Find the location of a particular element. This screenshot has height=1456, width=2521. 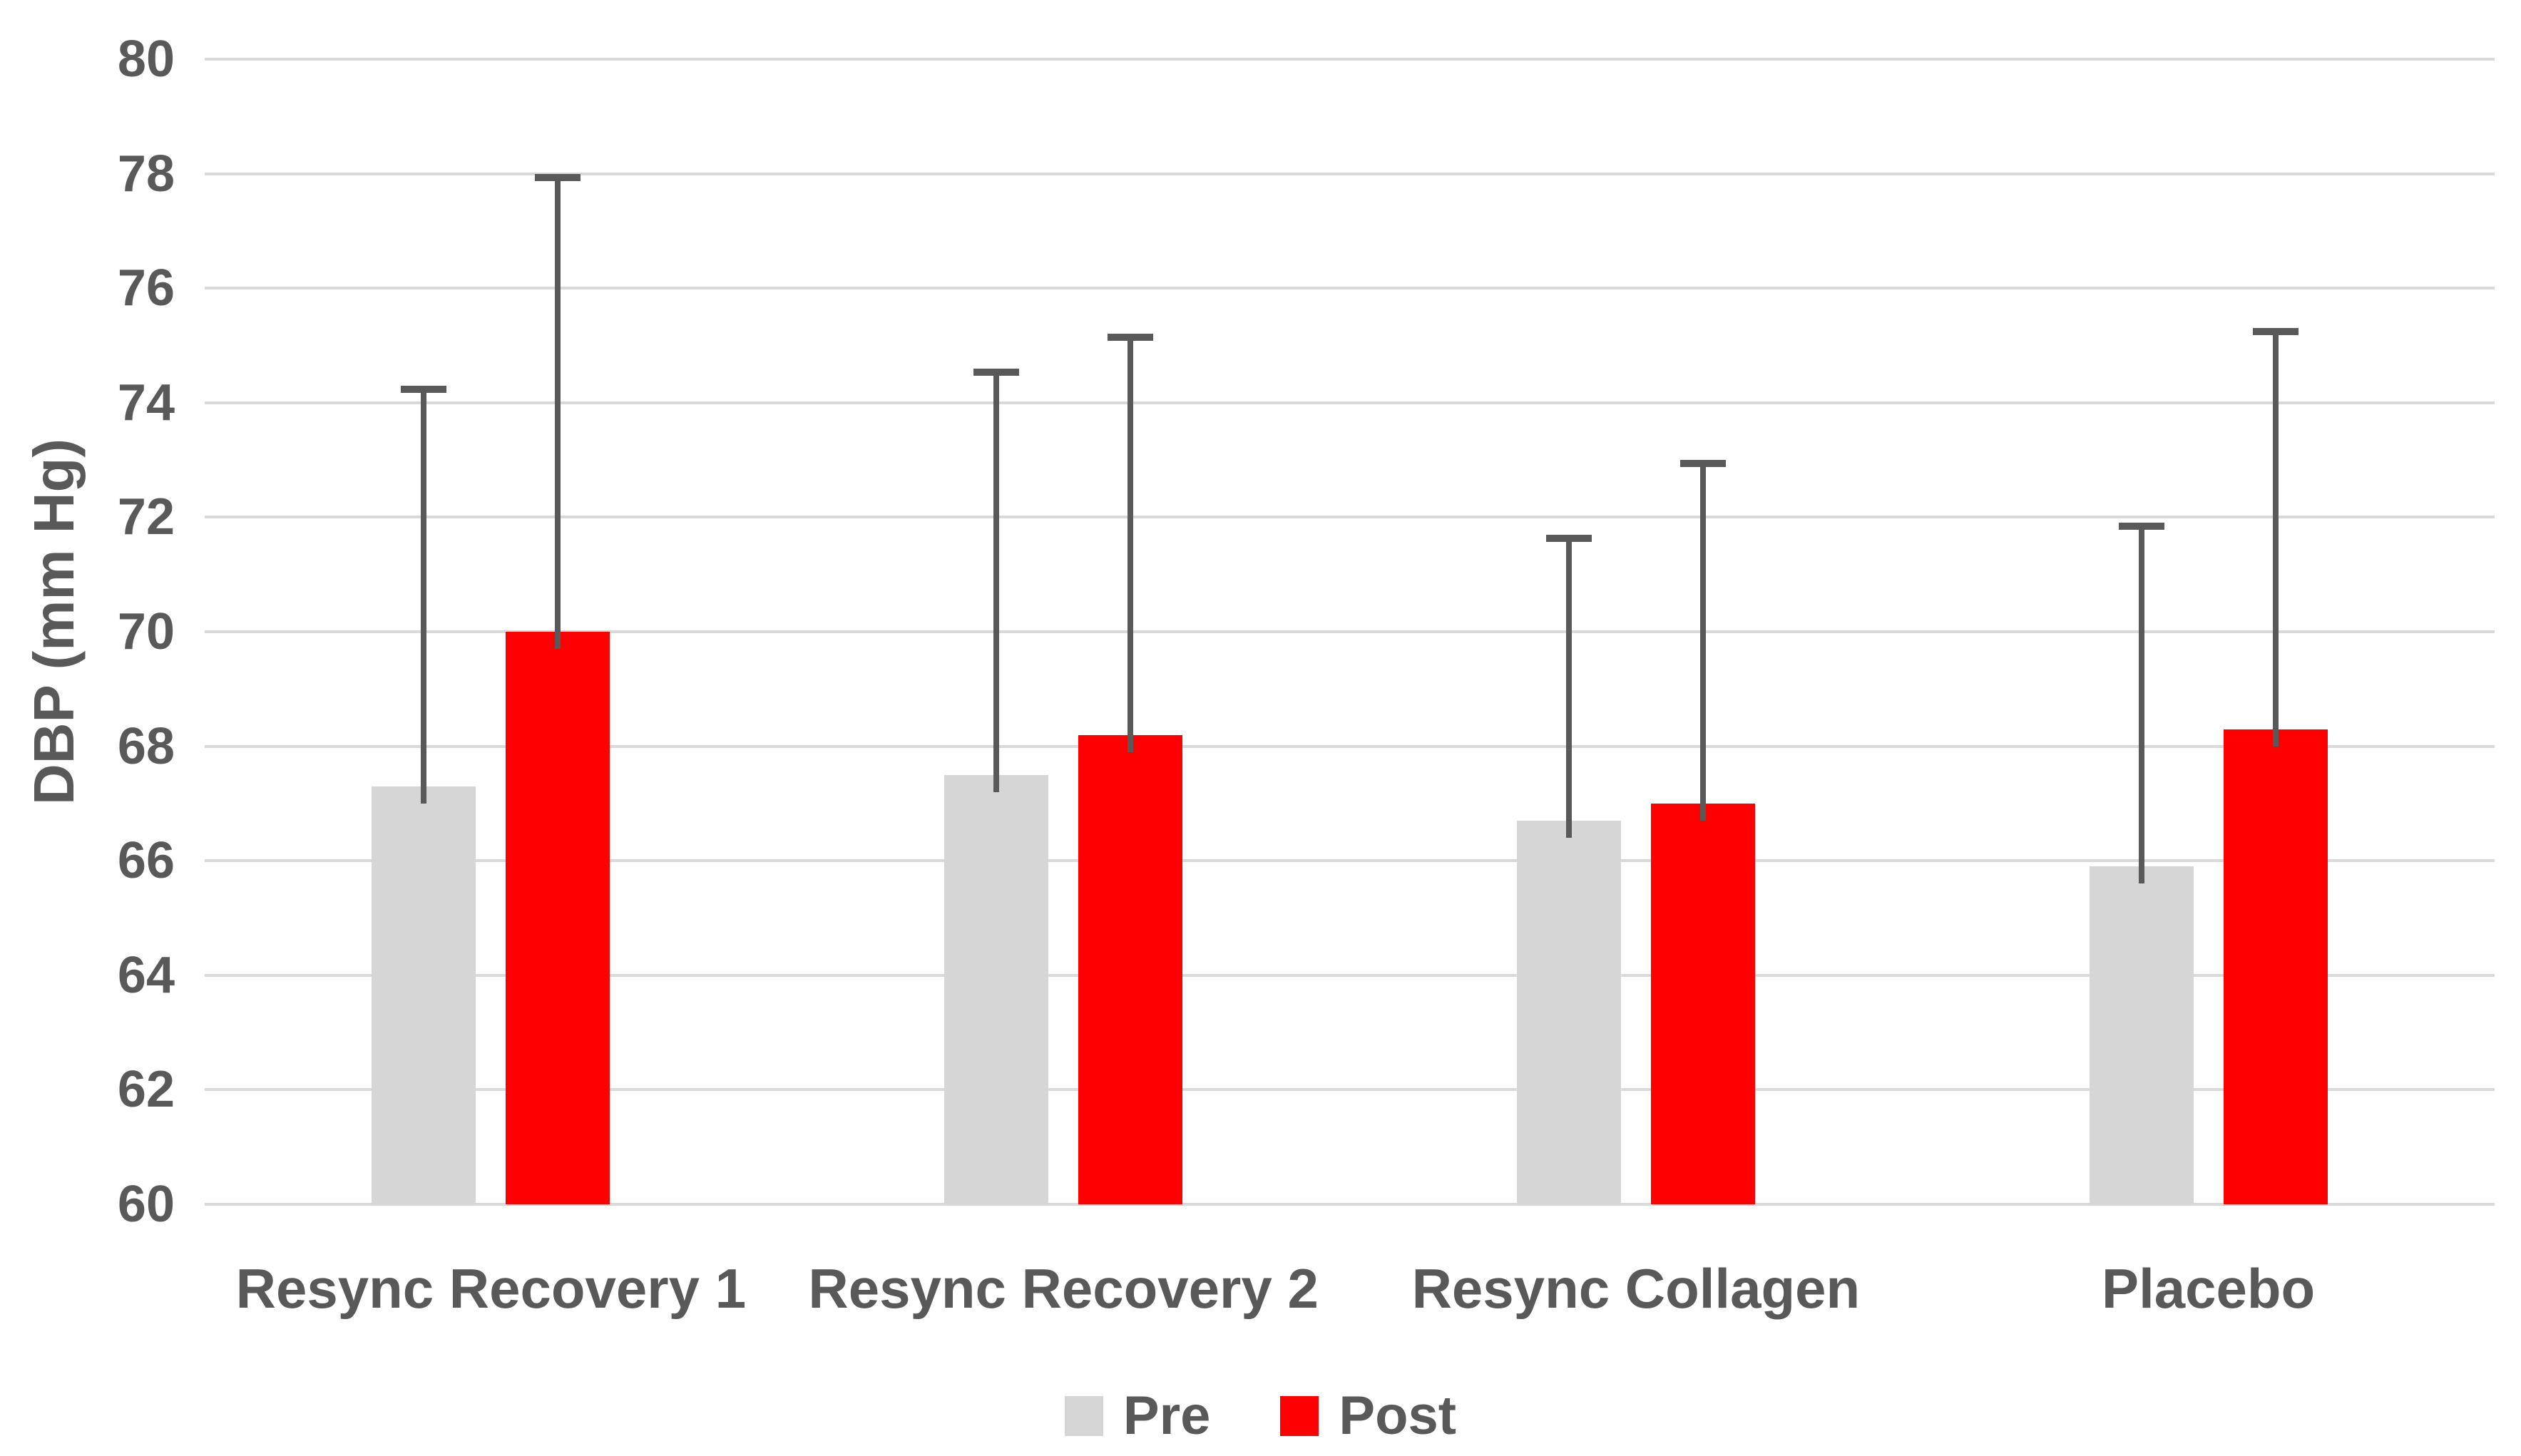

legend-swatch-pre is located at coordinates (1083, 1416).